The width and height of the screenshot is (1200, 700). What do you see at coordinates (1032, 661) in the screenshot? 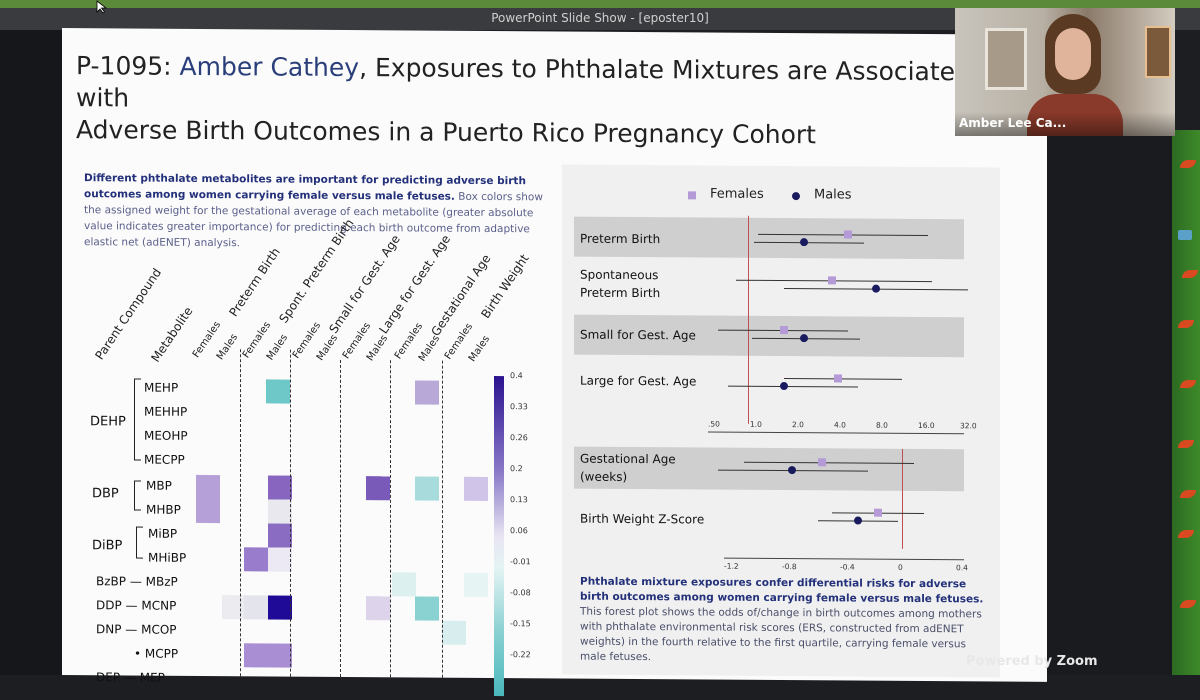
I see `zoom-watermark: Powered by Zoom` at bounding box center [1032, 661].